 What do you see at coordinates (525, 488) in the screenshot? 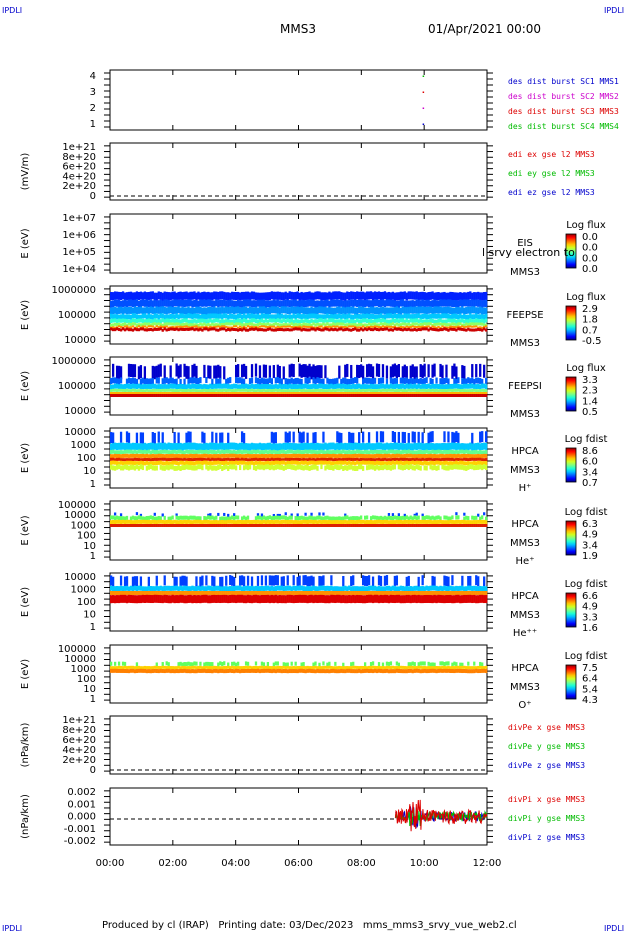
I see `species-label: H⁺` at bounding box center [525, 488].